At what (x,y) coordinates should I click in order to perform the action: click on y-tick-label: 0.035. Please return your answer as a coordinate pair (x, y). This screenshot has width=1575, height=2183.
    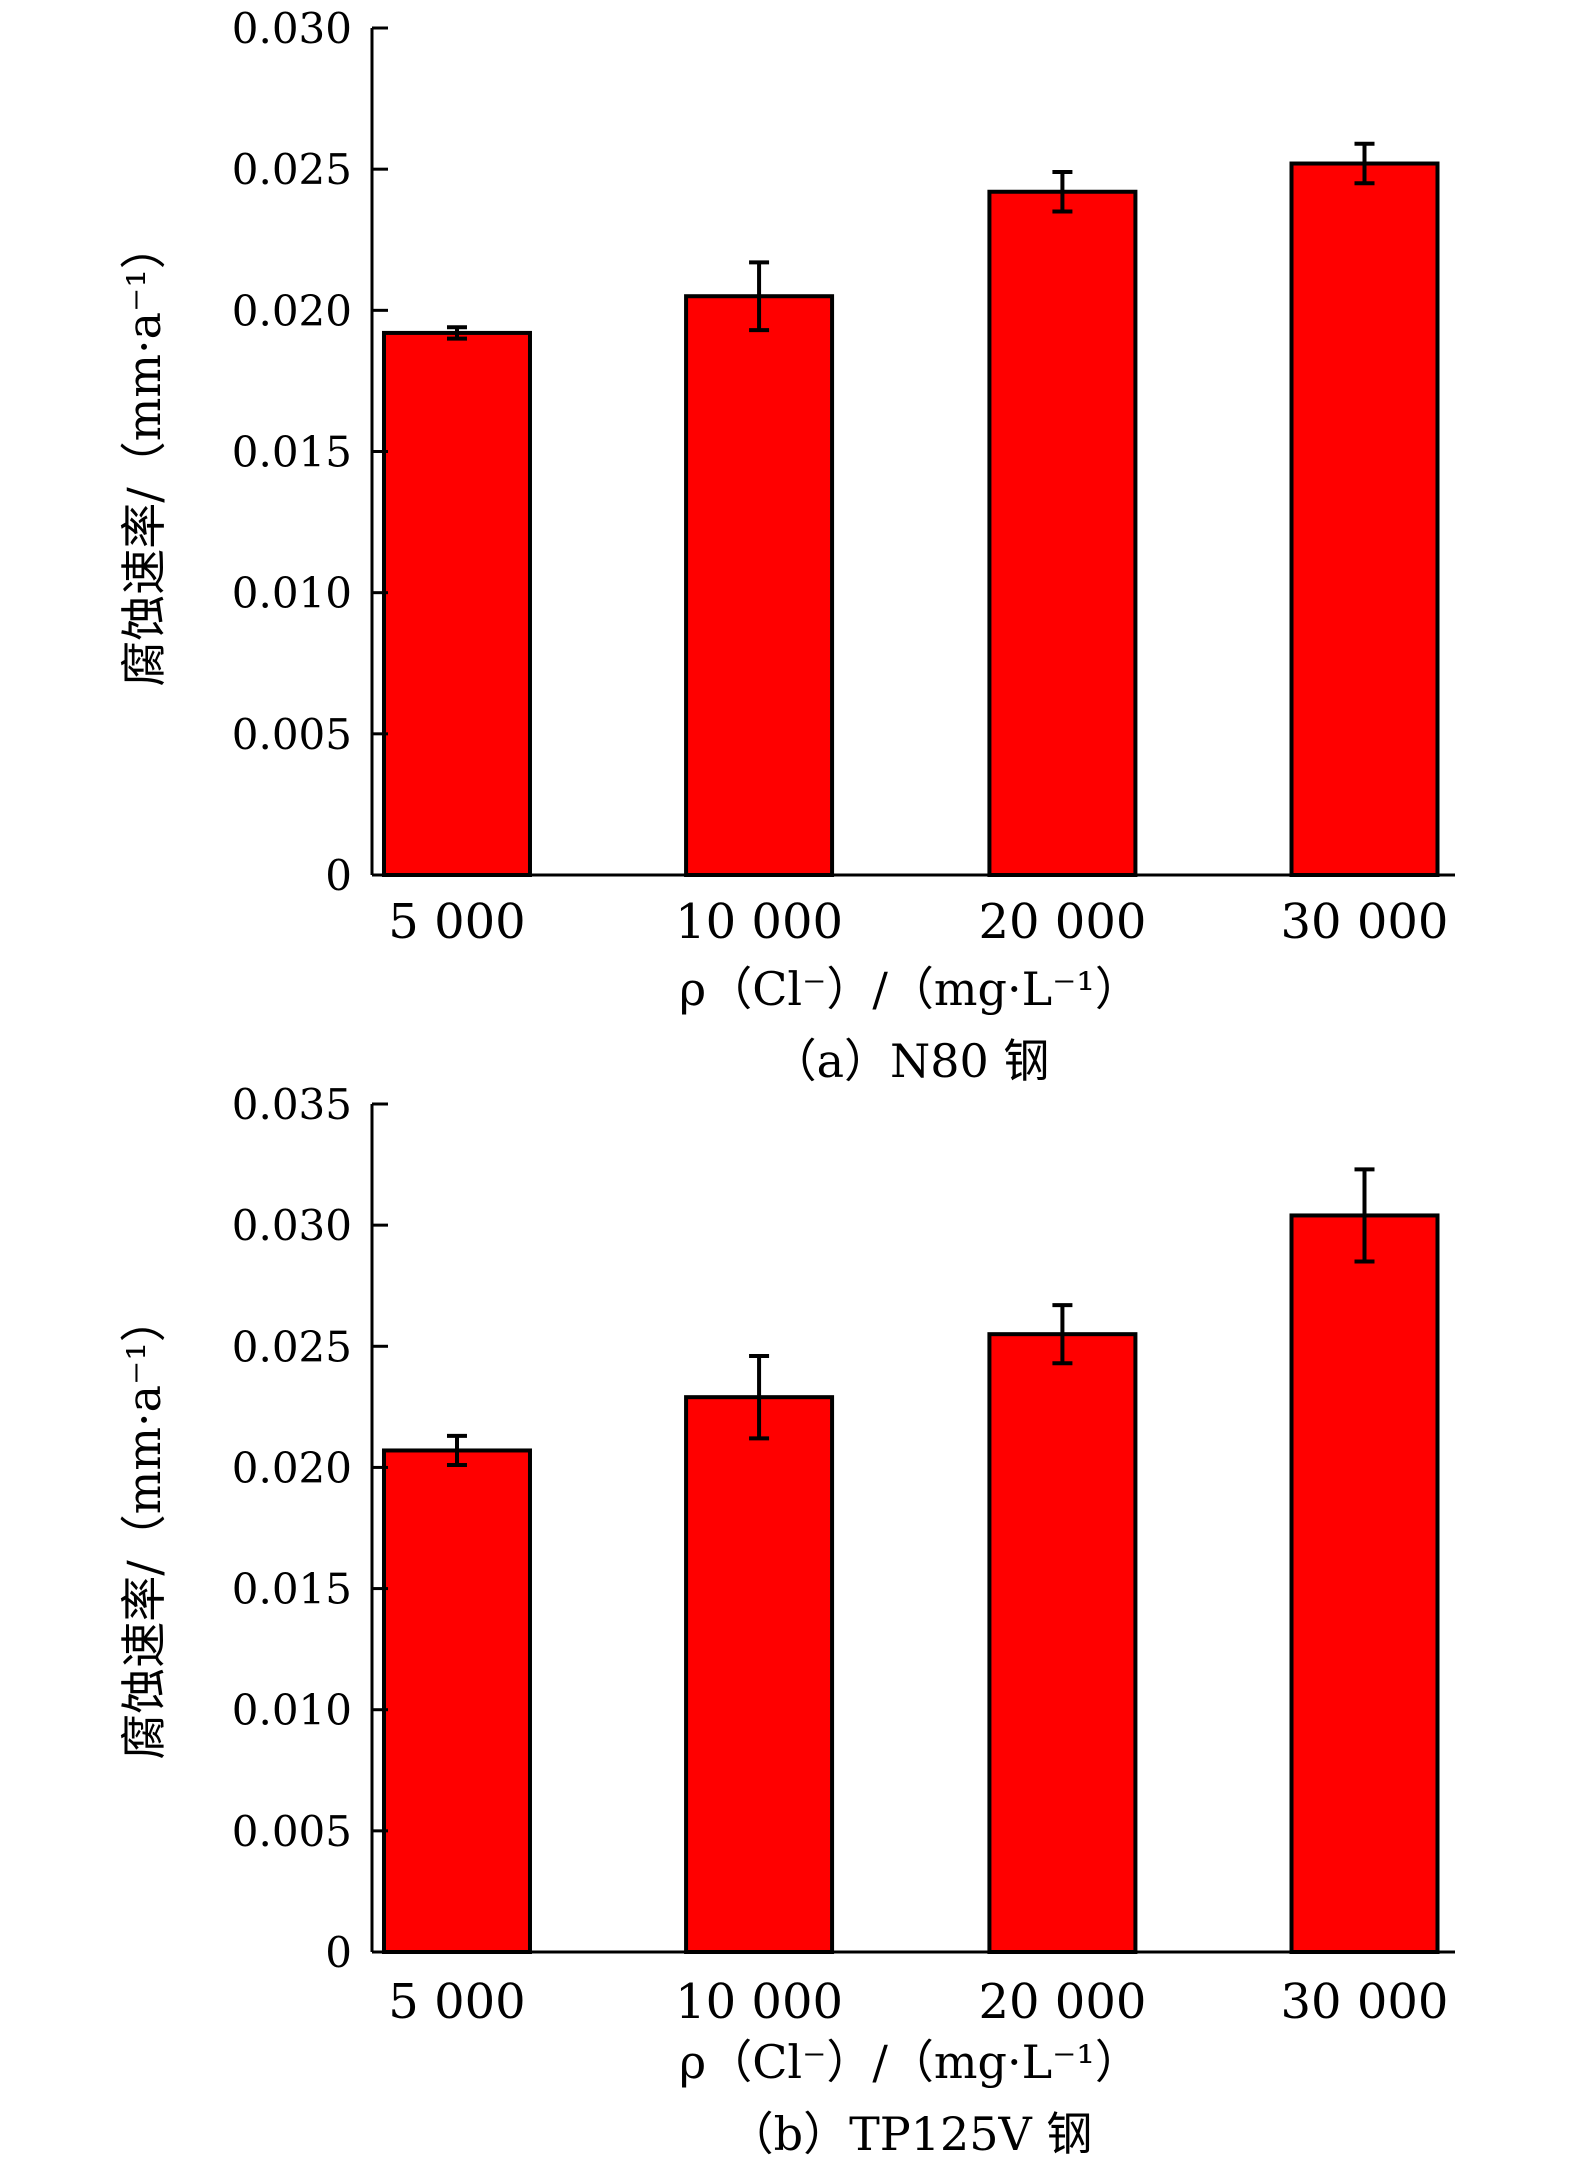
    Looking at the image, I should click on (292, 1104).